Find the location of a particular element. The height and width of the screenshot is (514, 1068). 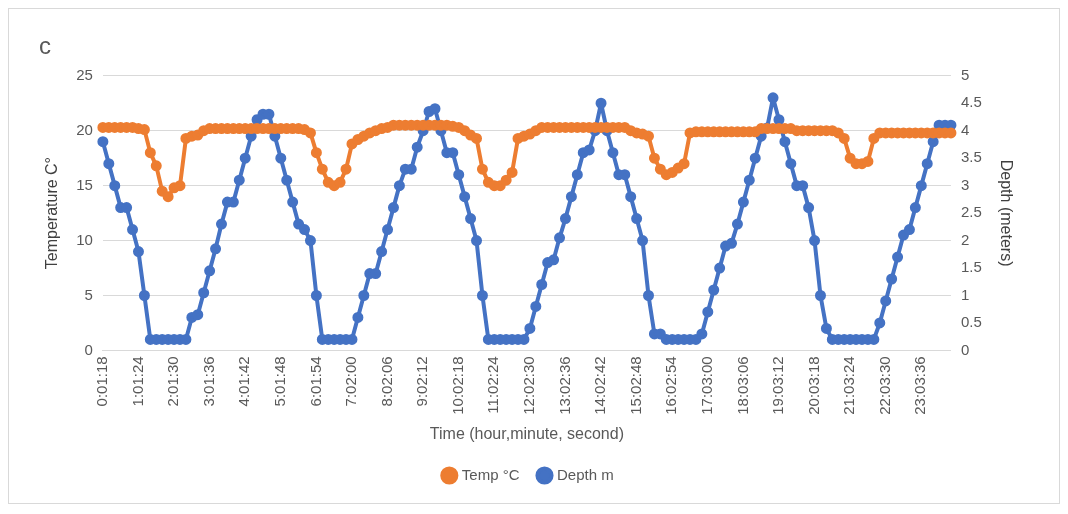

legend-label: Temp °C is located at coordinates (490, 474).